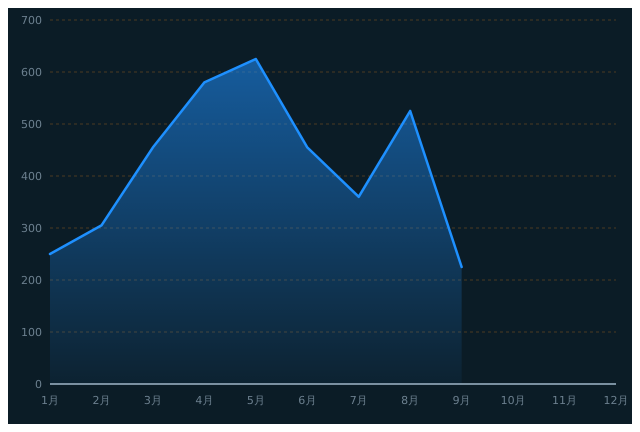 The image size is (640, 432). What do you see at coordinates (31, 280) in the screenshot?
I see `y-tick-label: 200` at bounding box center [31, 280].